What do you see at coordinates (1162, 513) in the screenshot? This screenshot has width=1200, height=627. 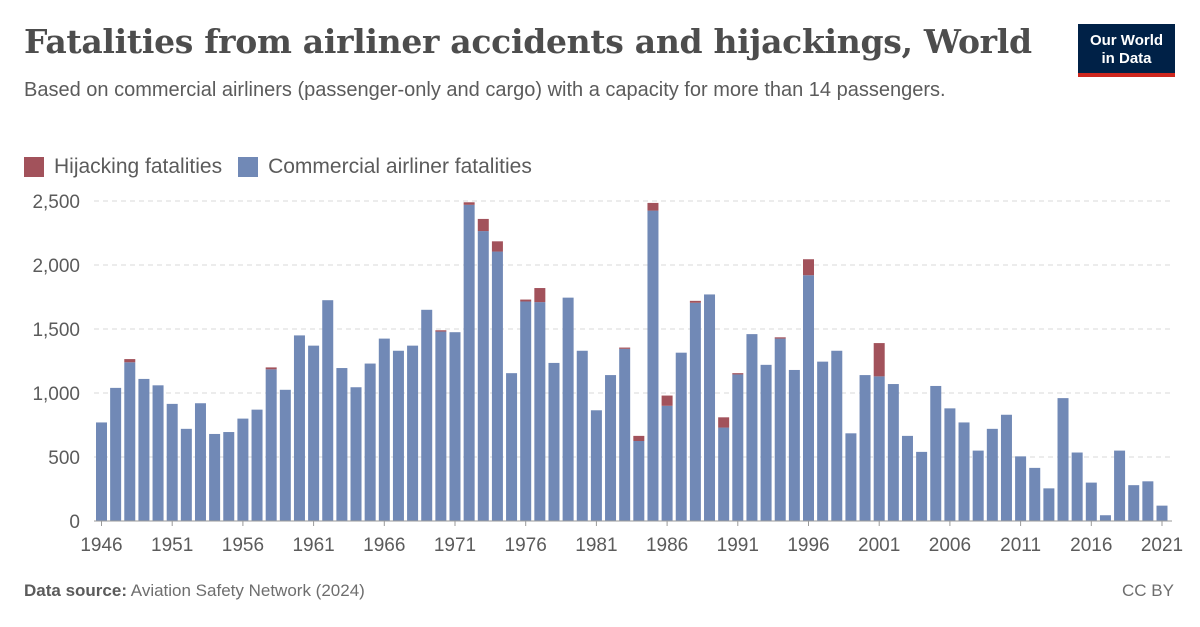 I see `bar-commercial-2021` at bounding box center [1162, 513].